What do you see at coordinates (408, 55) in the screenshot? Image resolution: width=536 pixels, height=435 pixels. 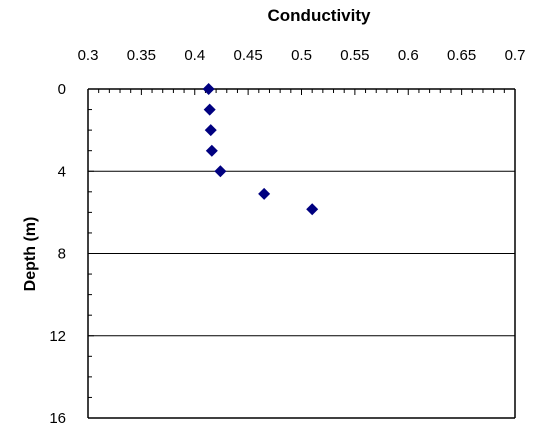 I see `x-tick-label: 0.6` at bounding box center [408, 55].